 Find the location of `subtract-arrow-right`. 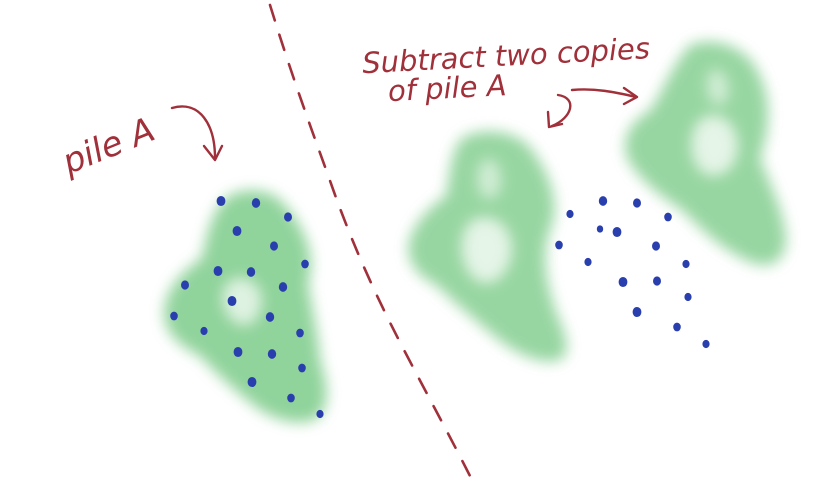

subtract-arrow-right is located at coordinates (604, 96).